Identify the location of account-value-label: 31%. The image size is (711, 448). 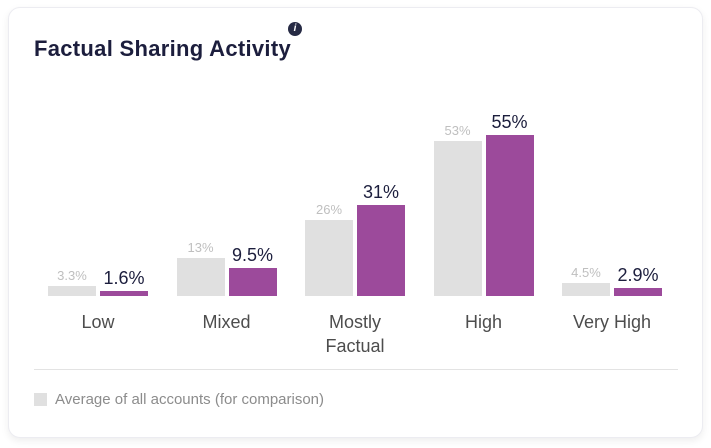
(381, 192).